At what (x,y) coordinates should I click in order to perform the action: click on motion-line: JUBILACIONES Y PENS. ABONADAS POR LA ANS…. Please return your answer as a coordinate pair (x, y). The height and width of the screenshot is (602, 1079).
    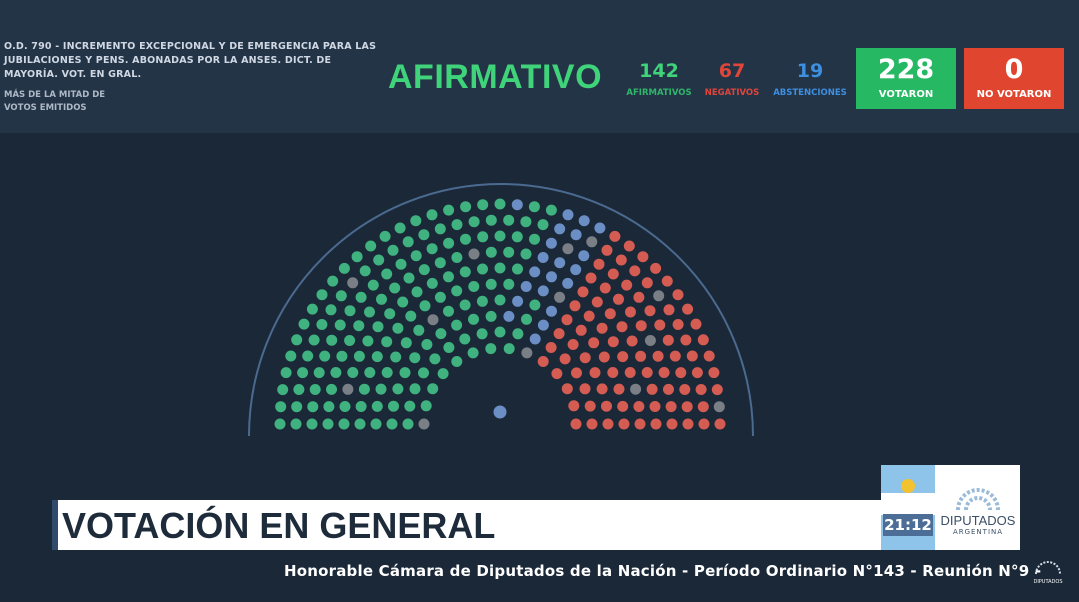
    Looking at the image, I should click on (168, 60).